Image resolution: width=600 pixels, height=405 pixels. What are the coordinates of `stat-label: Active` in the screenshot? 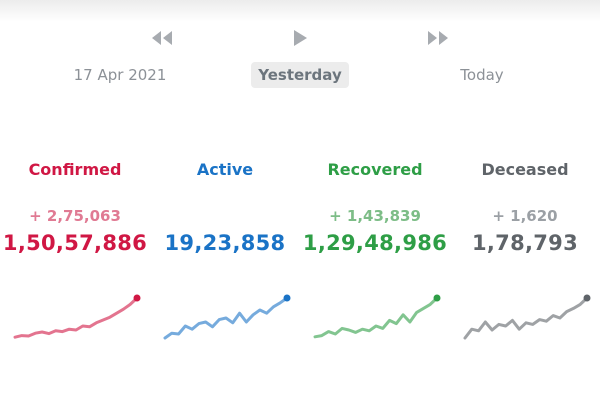 It's located at (225, 169).